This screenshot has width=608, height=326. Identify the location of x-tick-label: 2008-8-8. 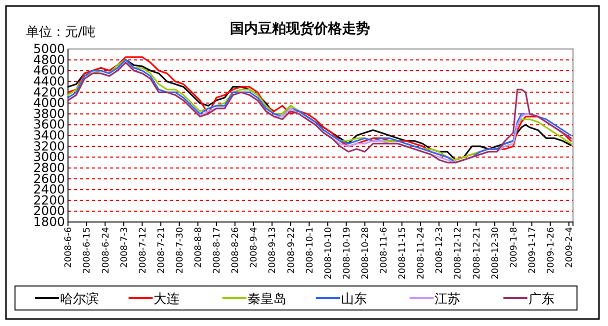
(199, 247).